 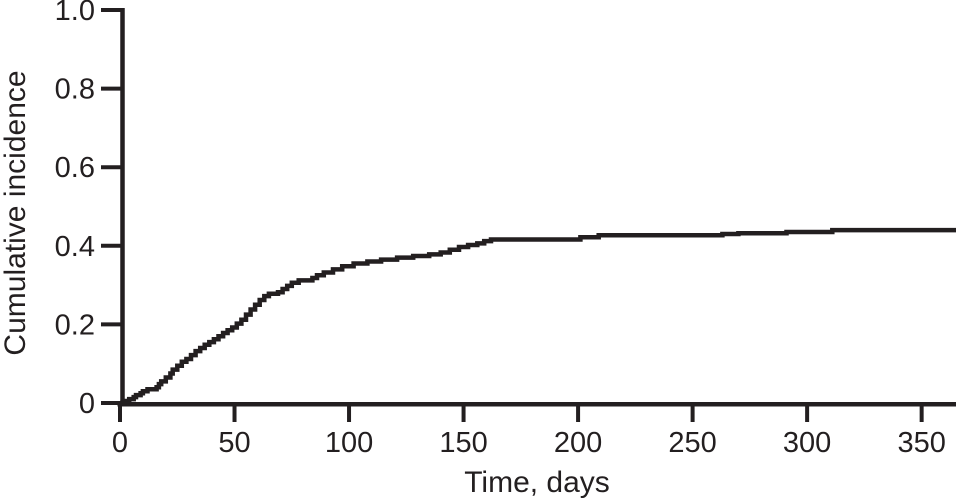 I want to click on x-tick-label-100: 100, so click(x=349, y=443).